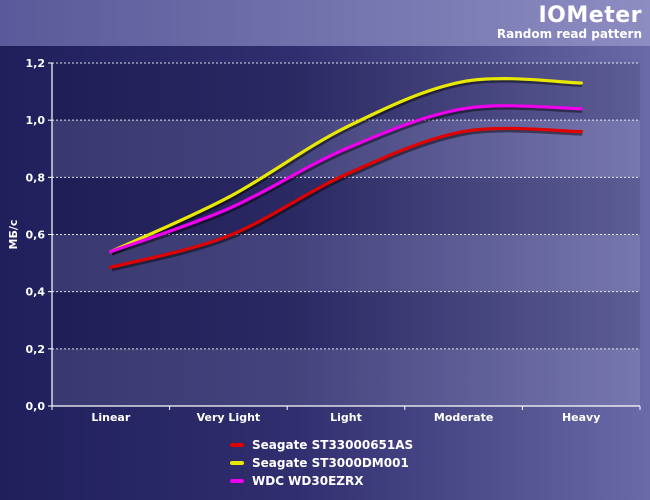 This screenshot has width=650, height=500. What do you see at coordinates (36, 120) in the screenshot?
I see `y-tick-label: 1,0` at bounding box center [36, 120].